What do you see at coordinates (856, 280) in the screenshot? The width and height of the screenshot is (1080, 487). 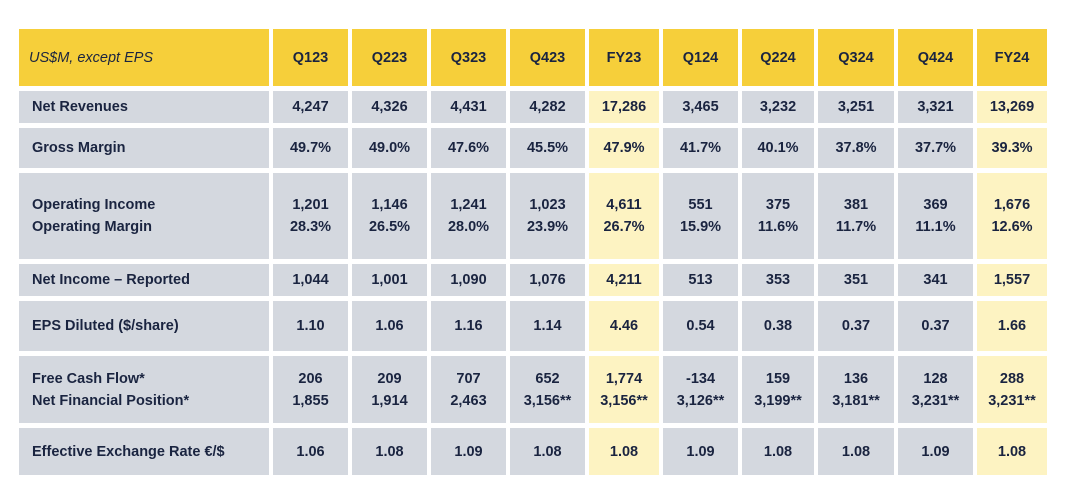 I see `quarter-cell: 351` at bounding box center [856, 280].